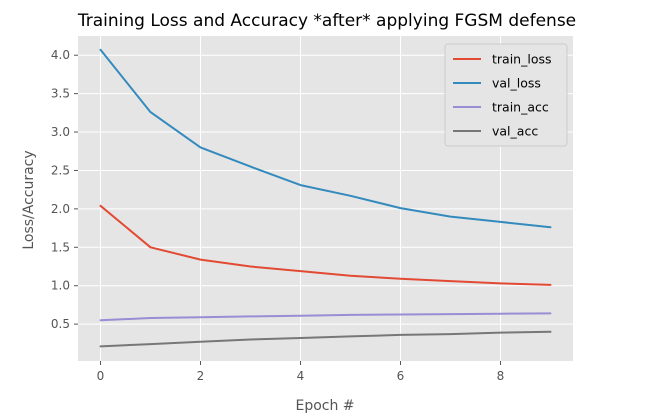 The height and width of the screenshot is (420, 658). Describe the element at coordinates (60, 247) in the screenshot. I see `y-tick-label: 1.5` at that location.